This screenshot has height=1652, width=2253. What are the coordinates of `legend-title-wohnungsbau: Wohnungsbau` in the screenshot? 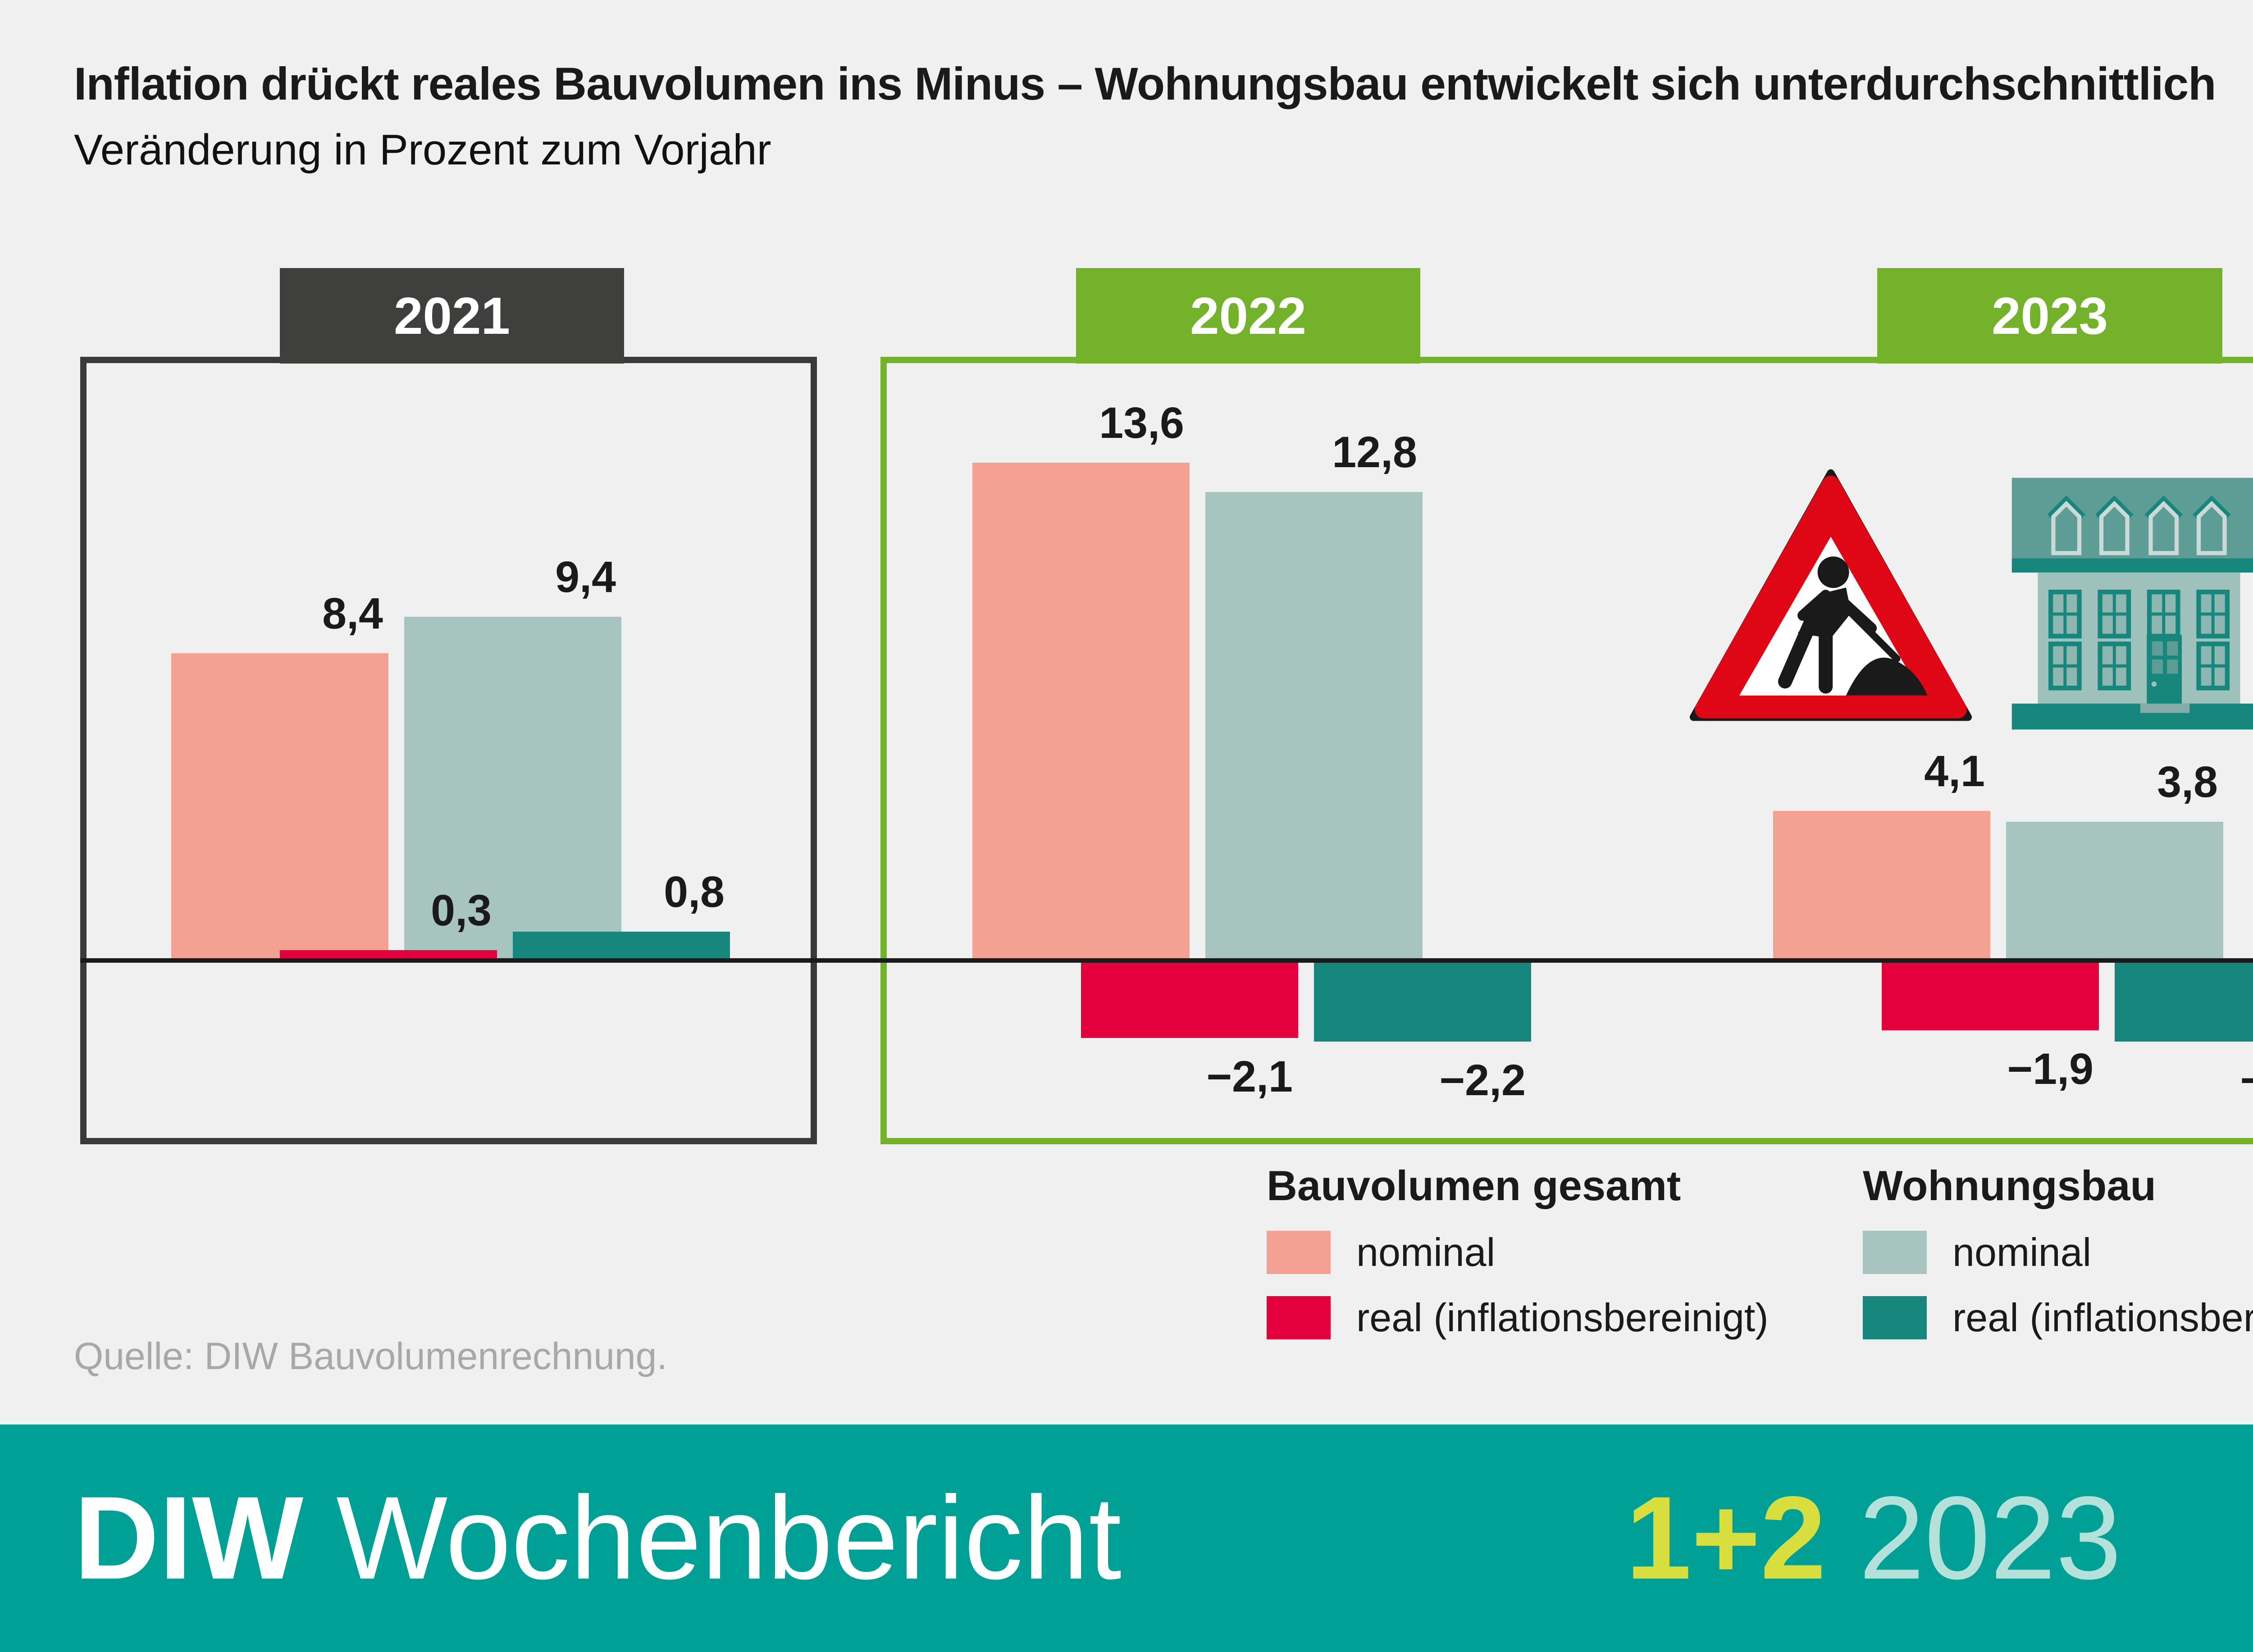 It's located at (2009, 1185).